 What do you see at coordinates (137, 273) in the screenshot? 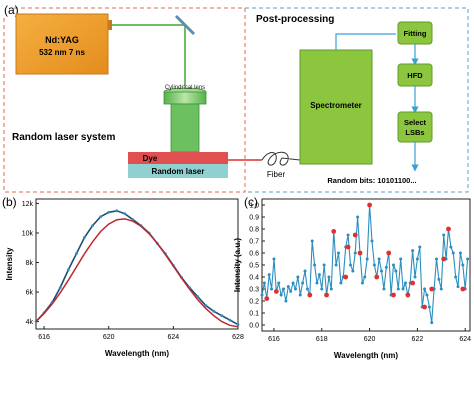
I see `plot-0-series-fit` at bounding box center [137, 273].